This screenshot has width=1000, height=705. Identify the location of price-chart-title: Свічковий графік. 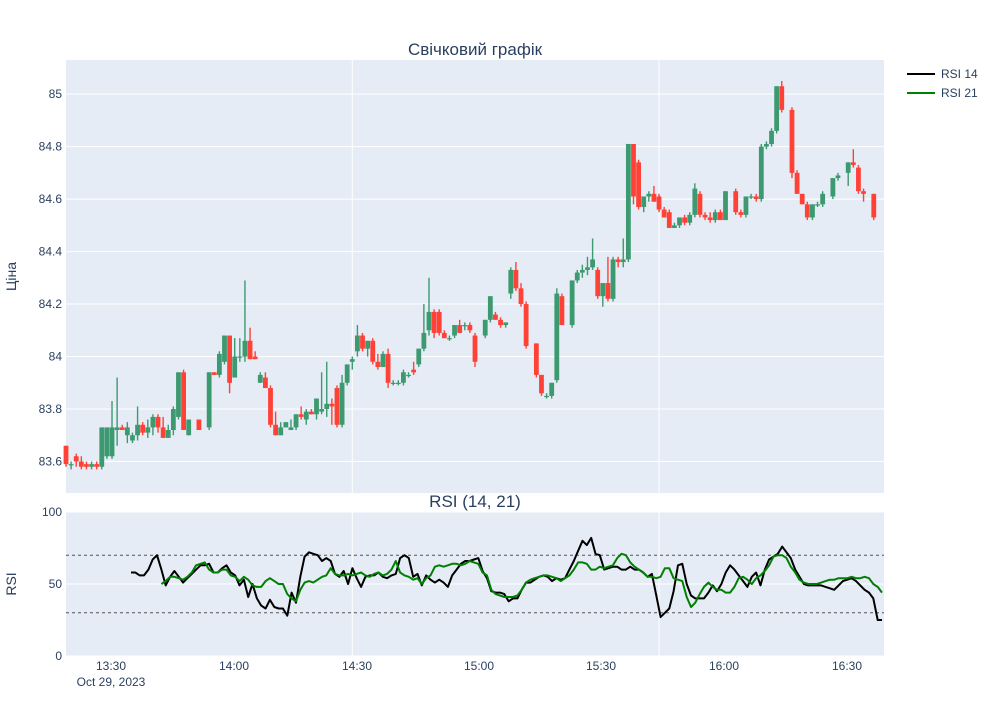
(475, 49).